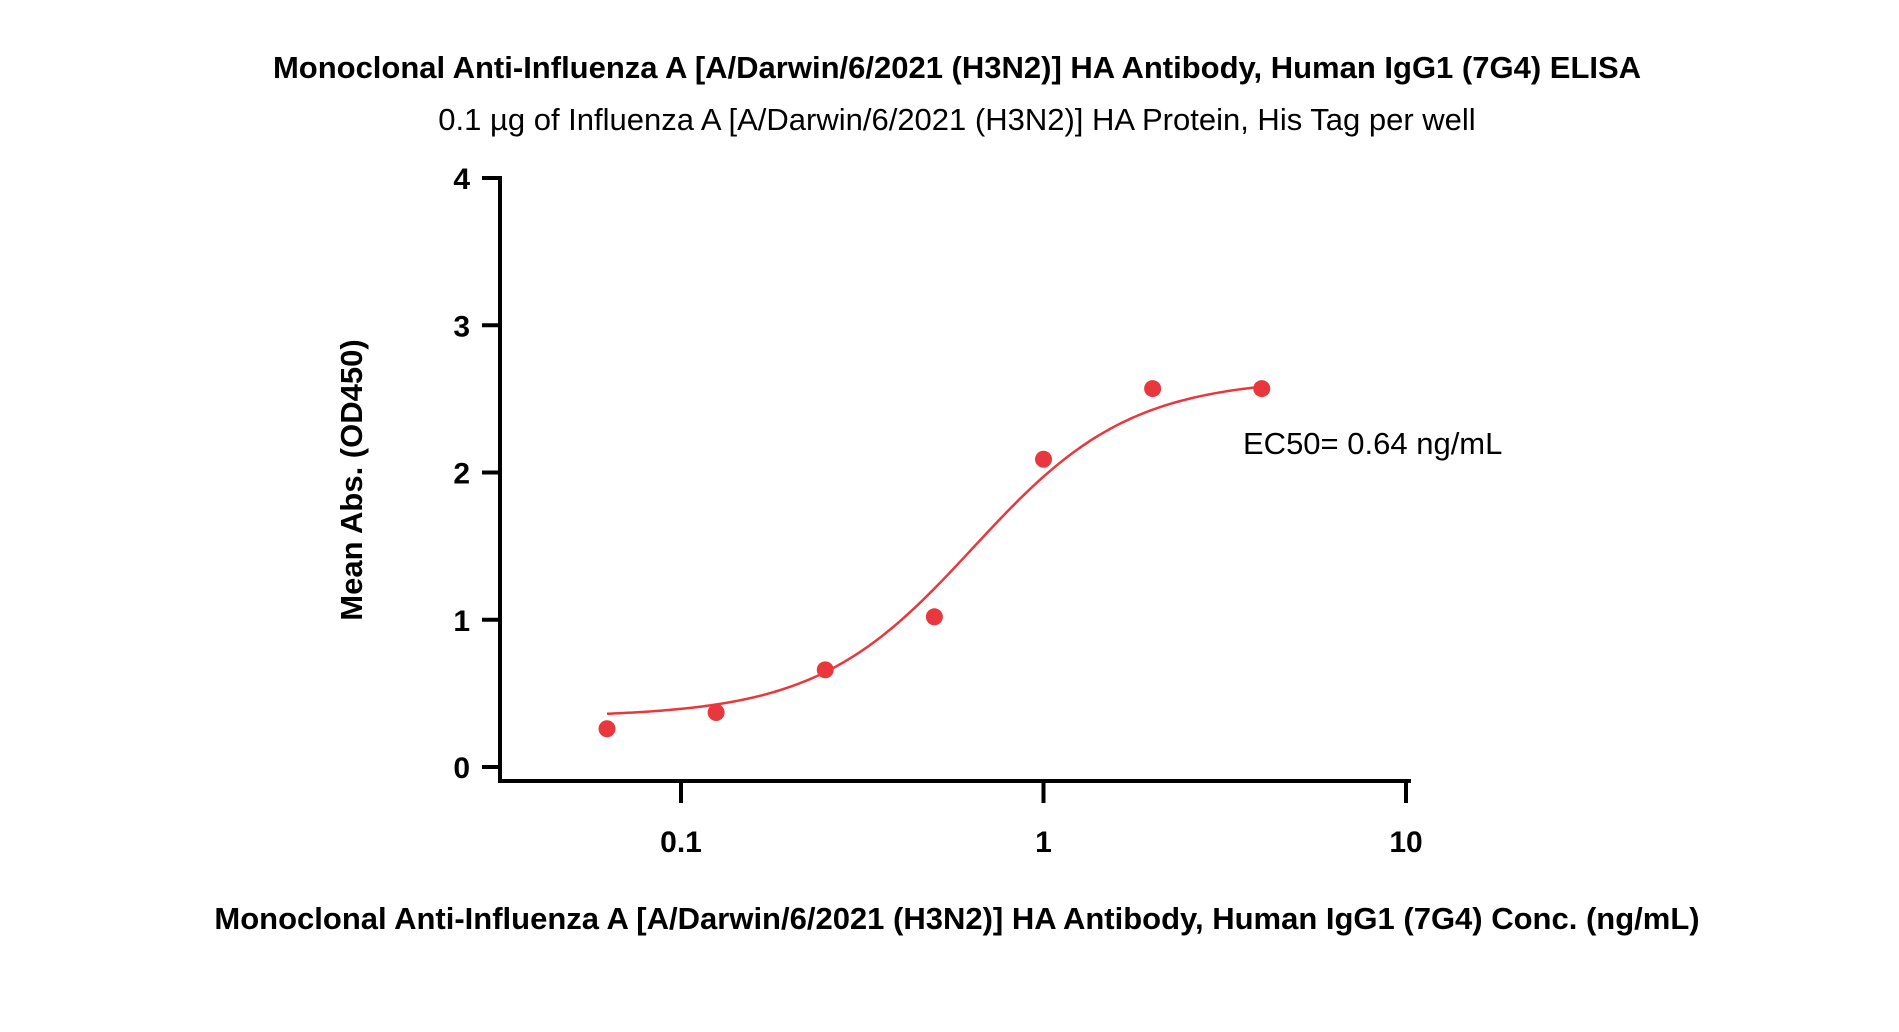  Describe the element at coordinates (681, 842) in the screenshot. I see `x-tick-label-0_1: 0.1` at that location.